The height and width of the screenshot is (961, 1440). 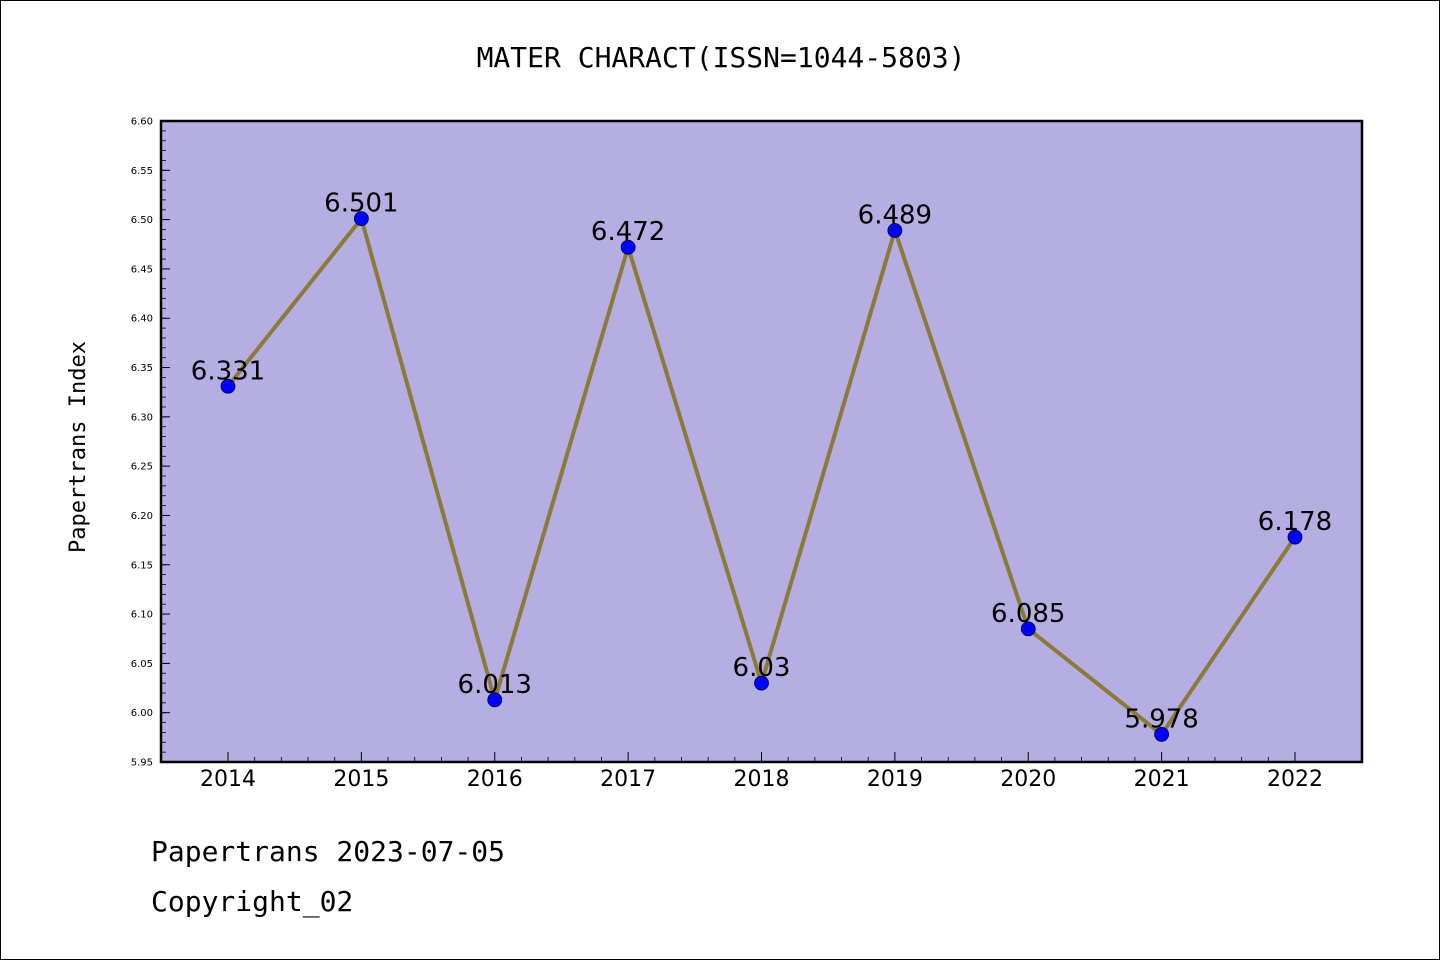 I want to click on y-tick-label: 6.00, so click(x=142, y=713).